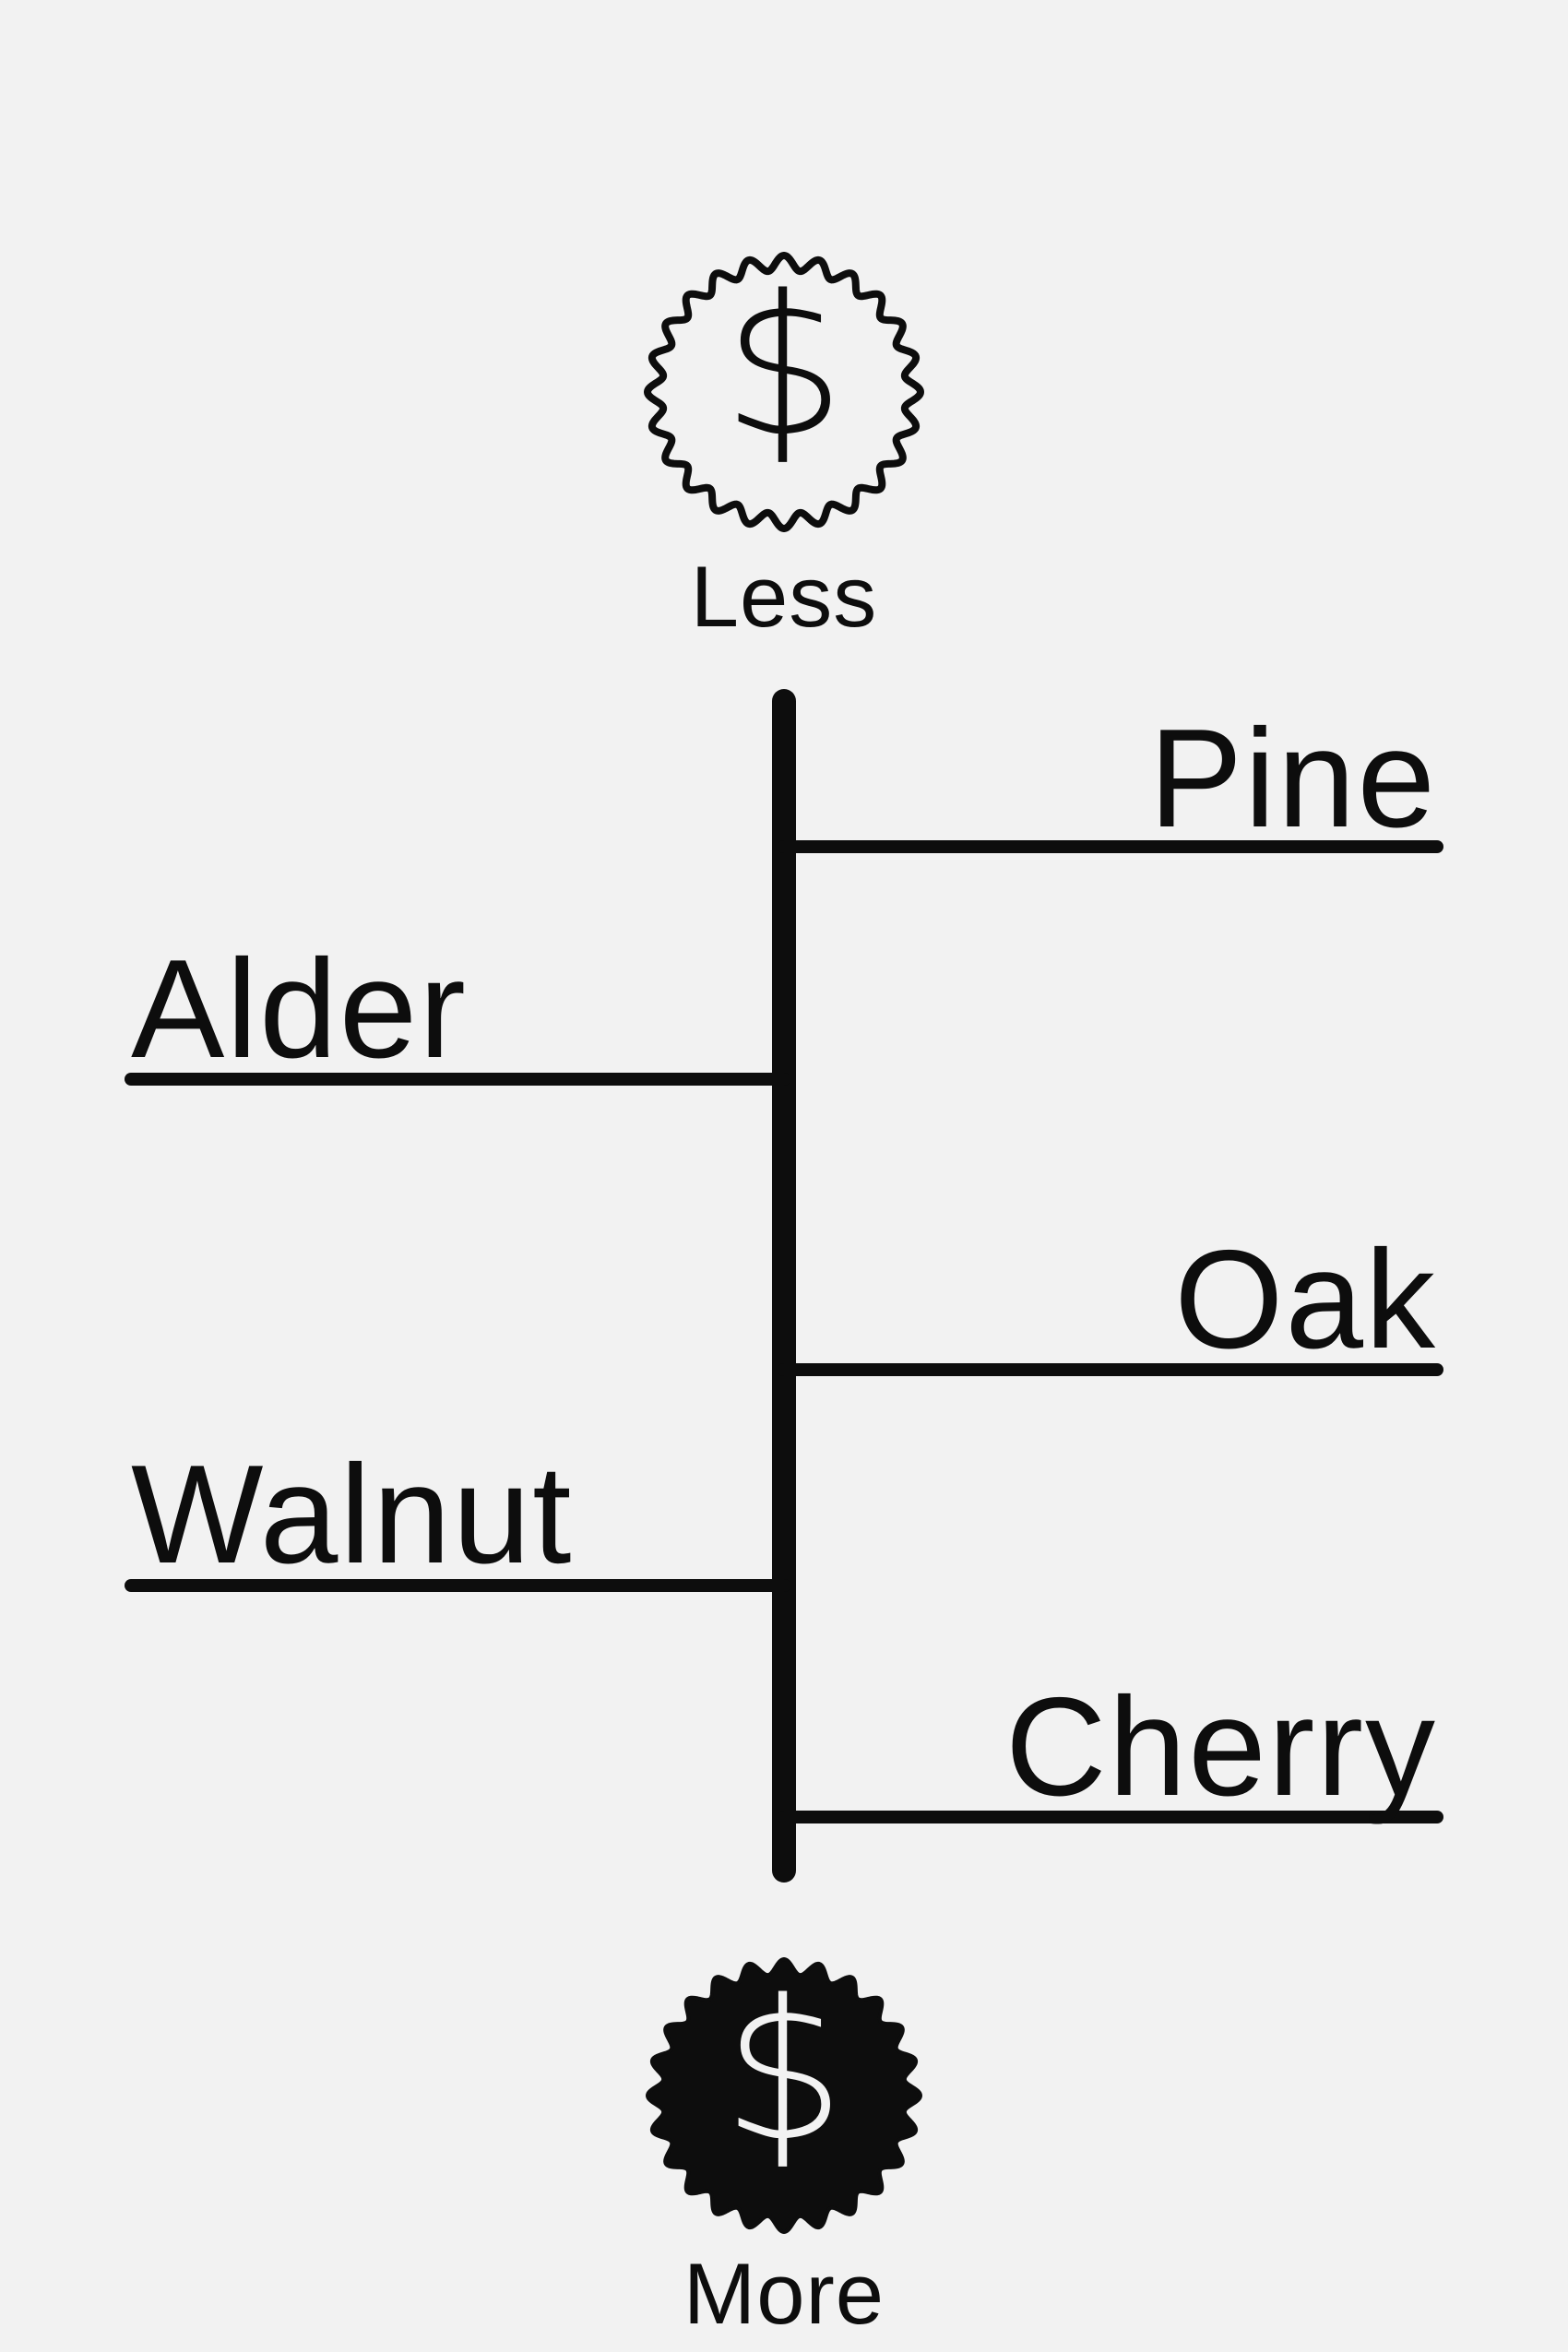 This screenshot has width=1568, height=2352. I want to click on scale-bottom-label: More, so click(784, 2293).